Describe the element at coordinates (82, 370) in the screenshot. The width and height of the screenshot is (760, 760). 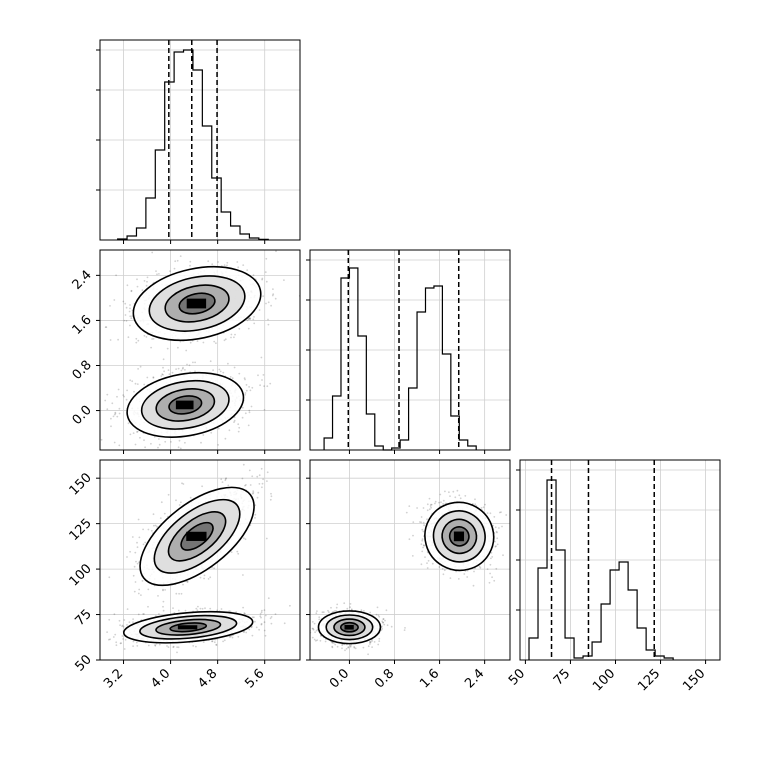
I see `y-tick-label: 0.8` at that location.